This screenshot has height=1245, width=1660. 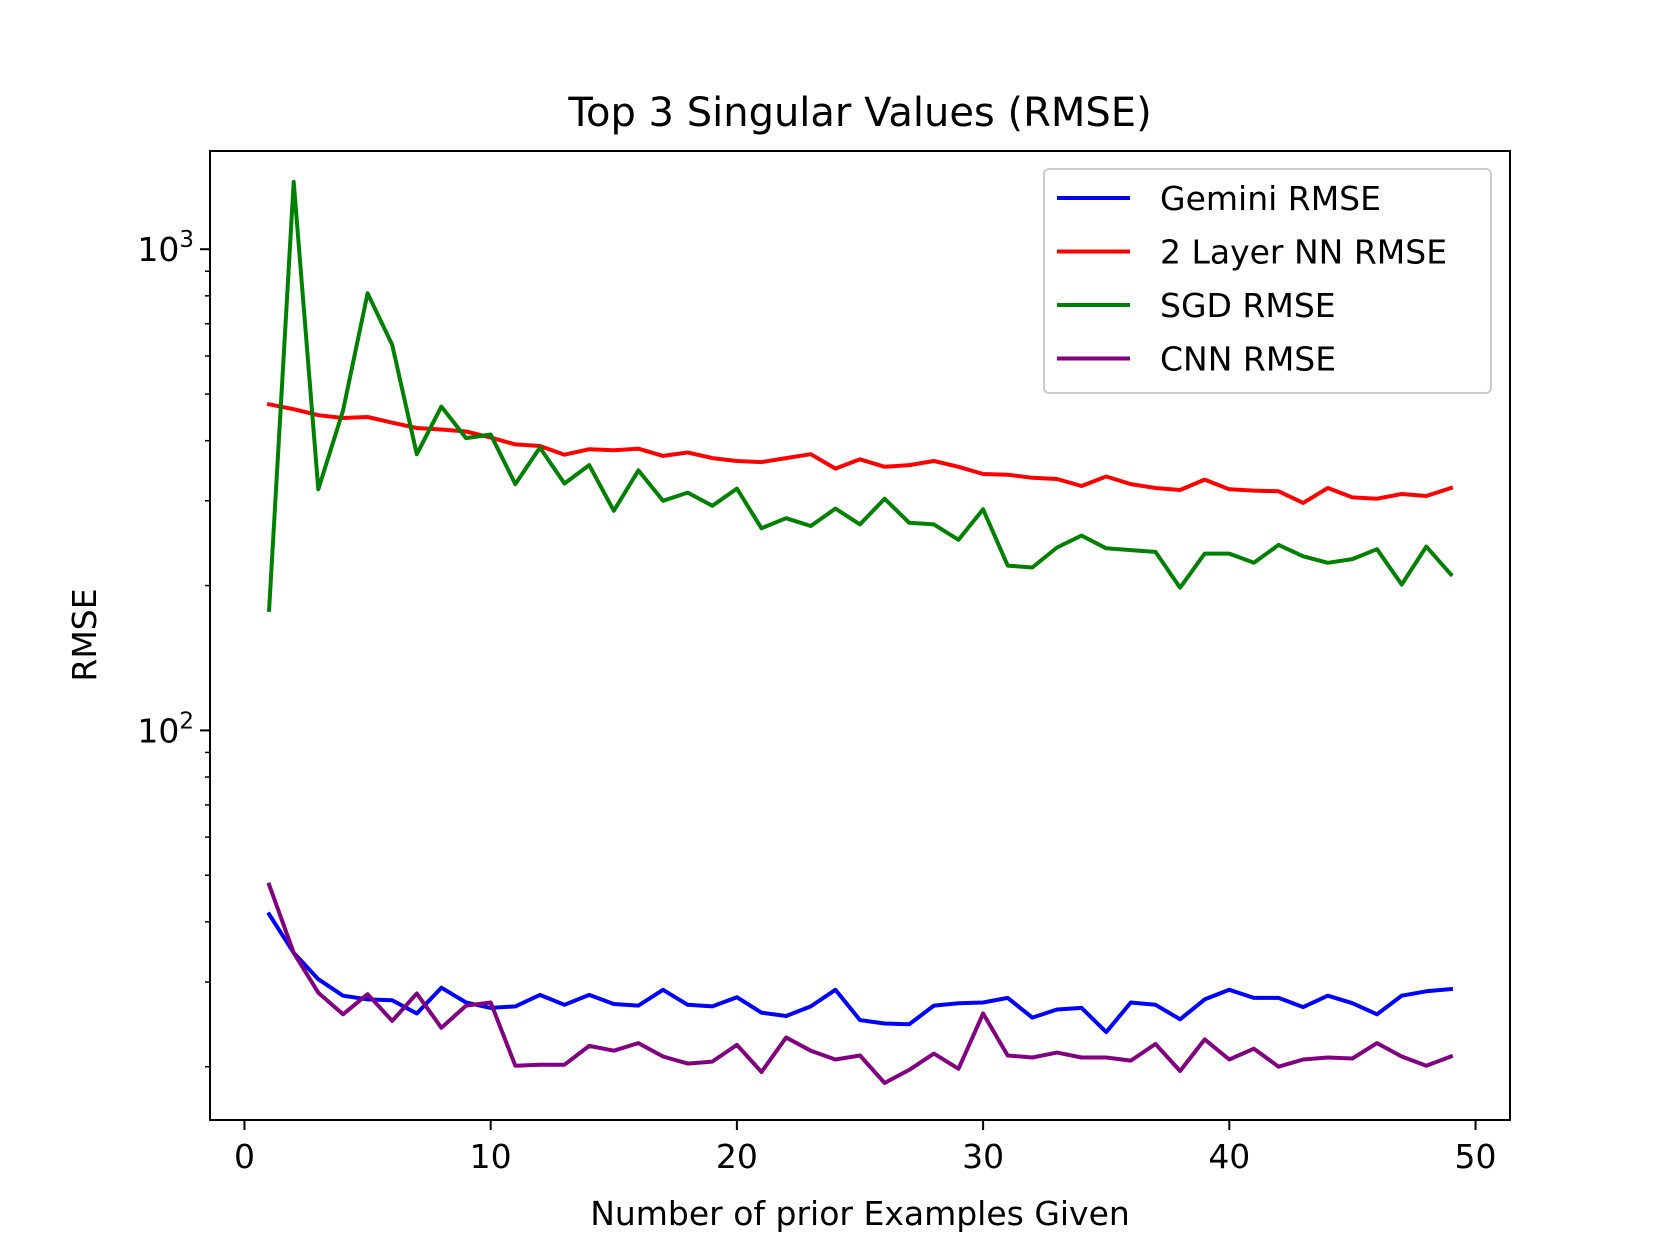 I want to click on legend-label: SGD RMSE, so click(x=1248, y=305).